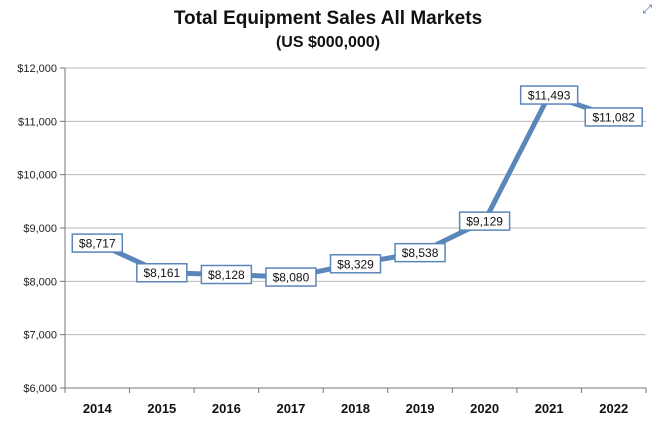 The width and height of the screenshot is (656, 431). I want to click on y-tick-label: $6,000, so click(40, 389).